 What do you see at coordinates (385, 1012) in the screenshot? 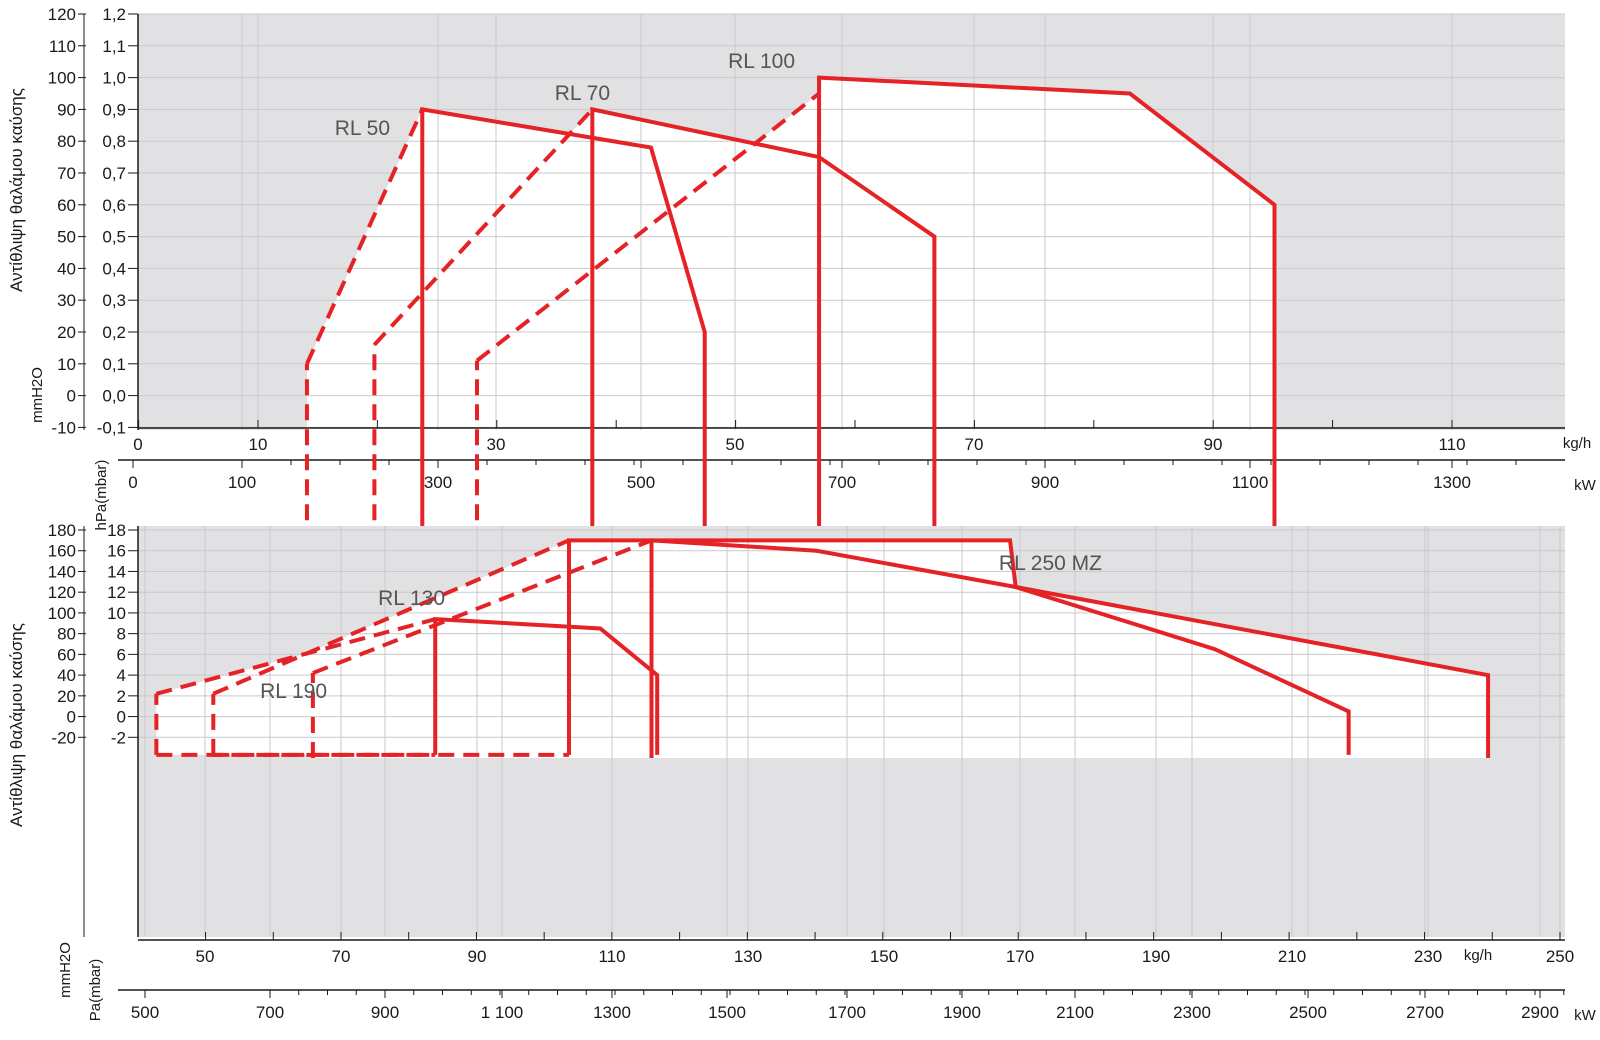
I see `x-tick-label-kw: 900` at bounding box center [385, 1012].